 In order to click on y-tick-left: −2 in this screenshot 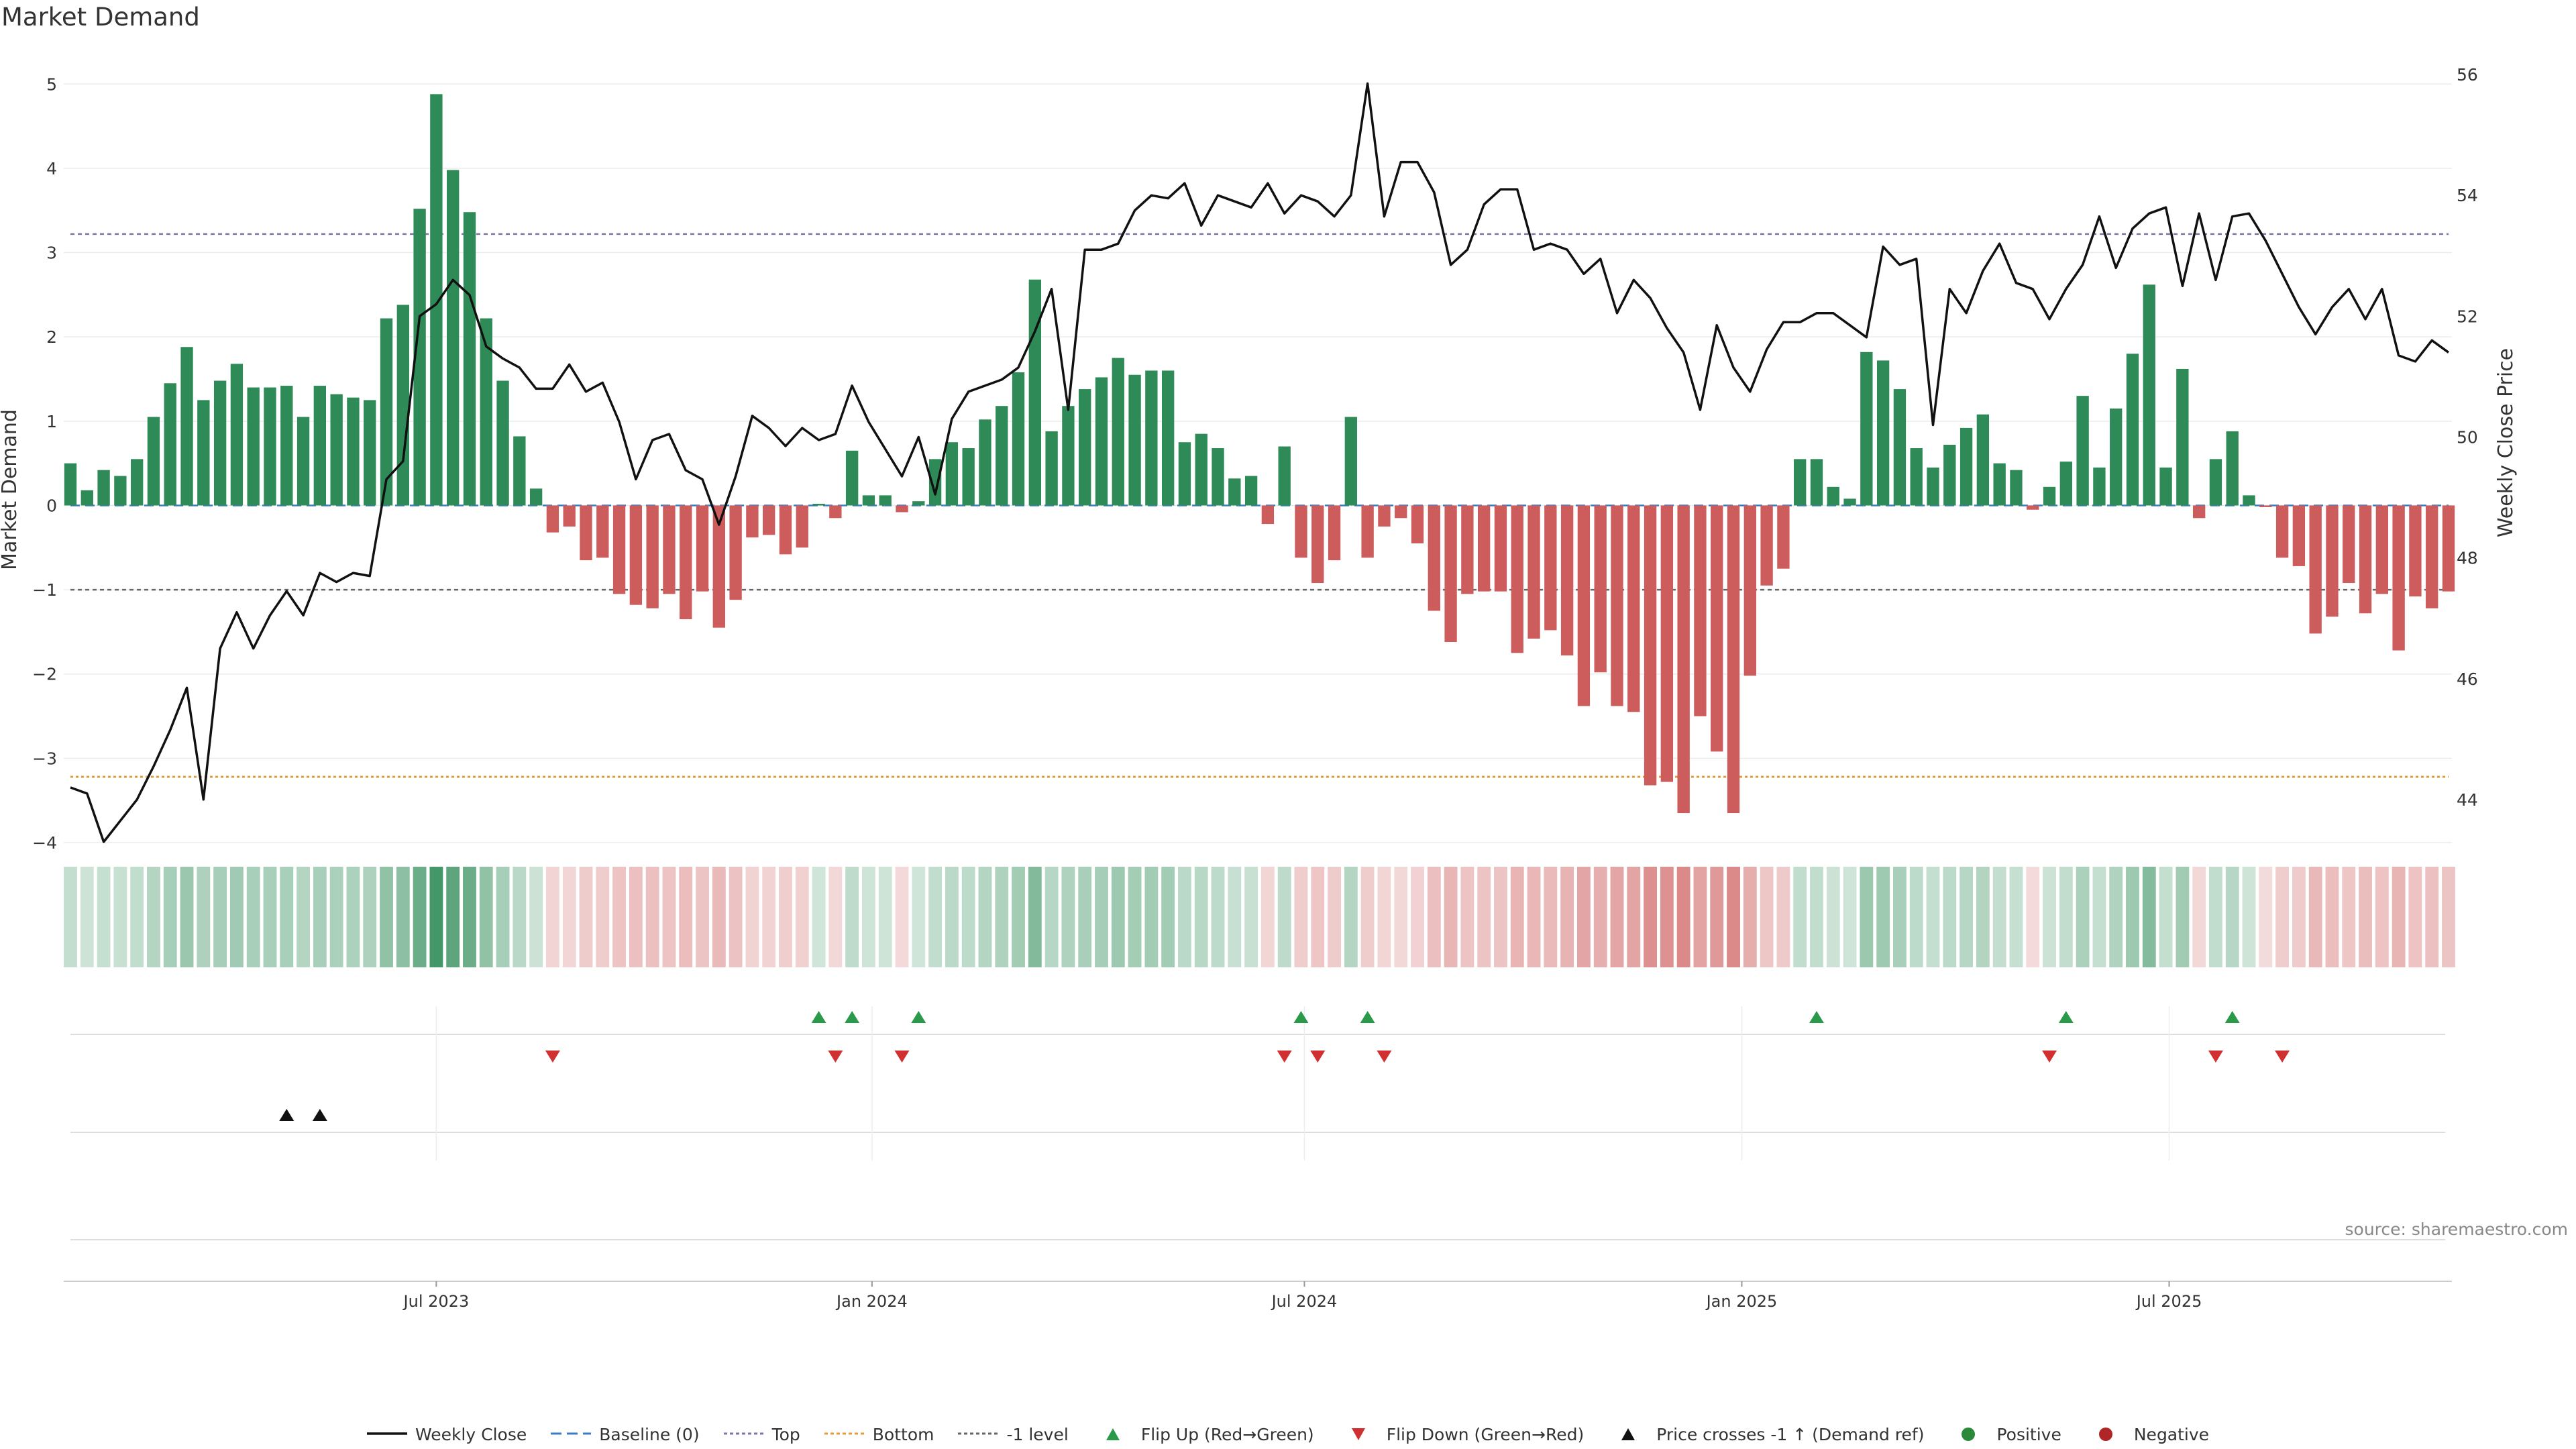, I will do `click(44, 674)`.